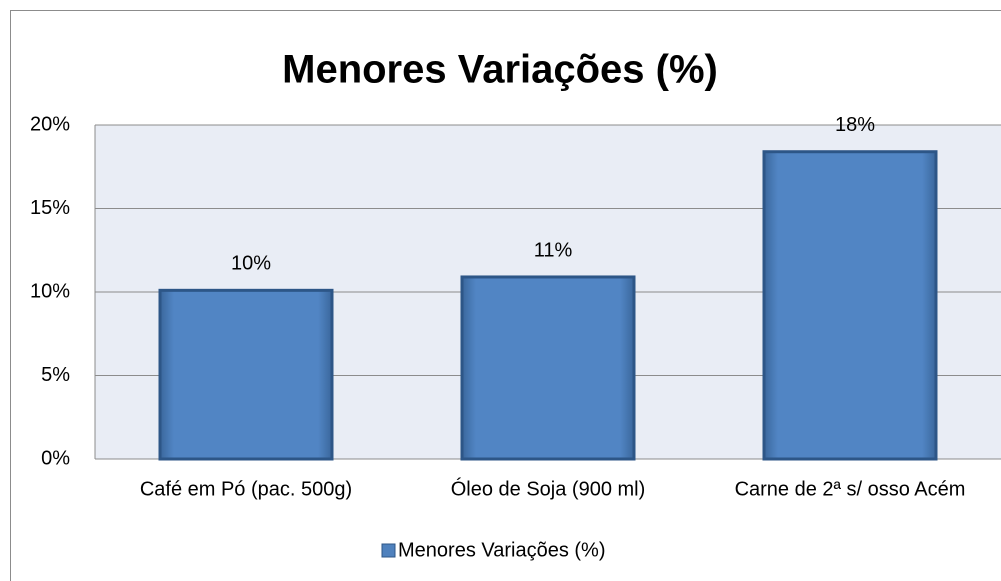 This screenshot has width=1001, height=581. What do you see at coordinates (855, 125) in the screenshot?
I see `value-label: 18%` at bounding box center [855, 125].